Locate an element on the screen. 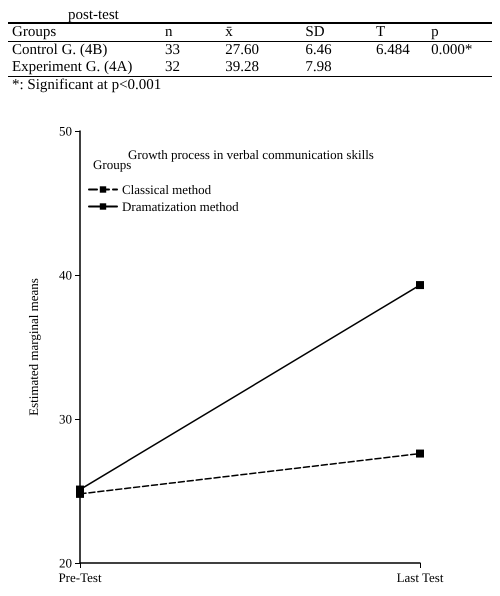 The width and height of the screenshot is (500, 596). x-tick-label: Pre-Test is located at coordinates (80, 577).